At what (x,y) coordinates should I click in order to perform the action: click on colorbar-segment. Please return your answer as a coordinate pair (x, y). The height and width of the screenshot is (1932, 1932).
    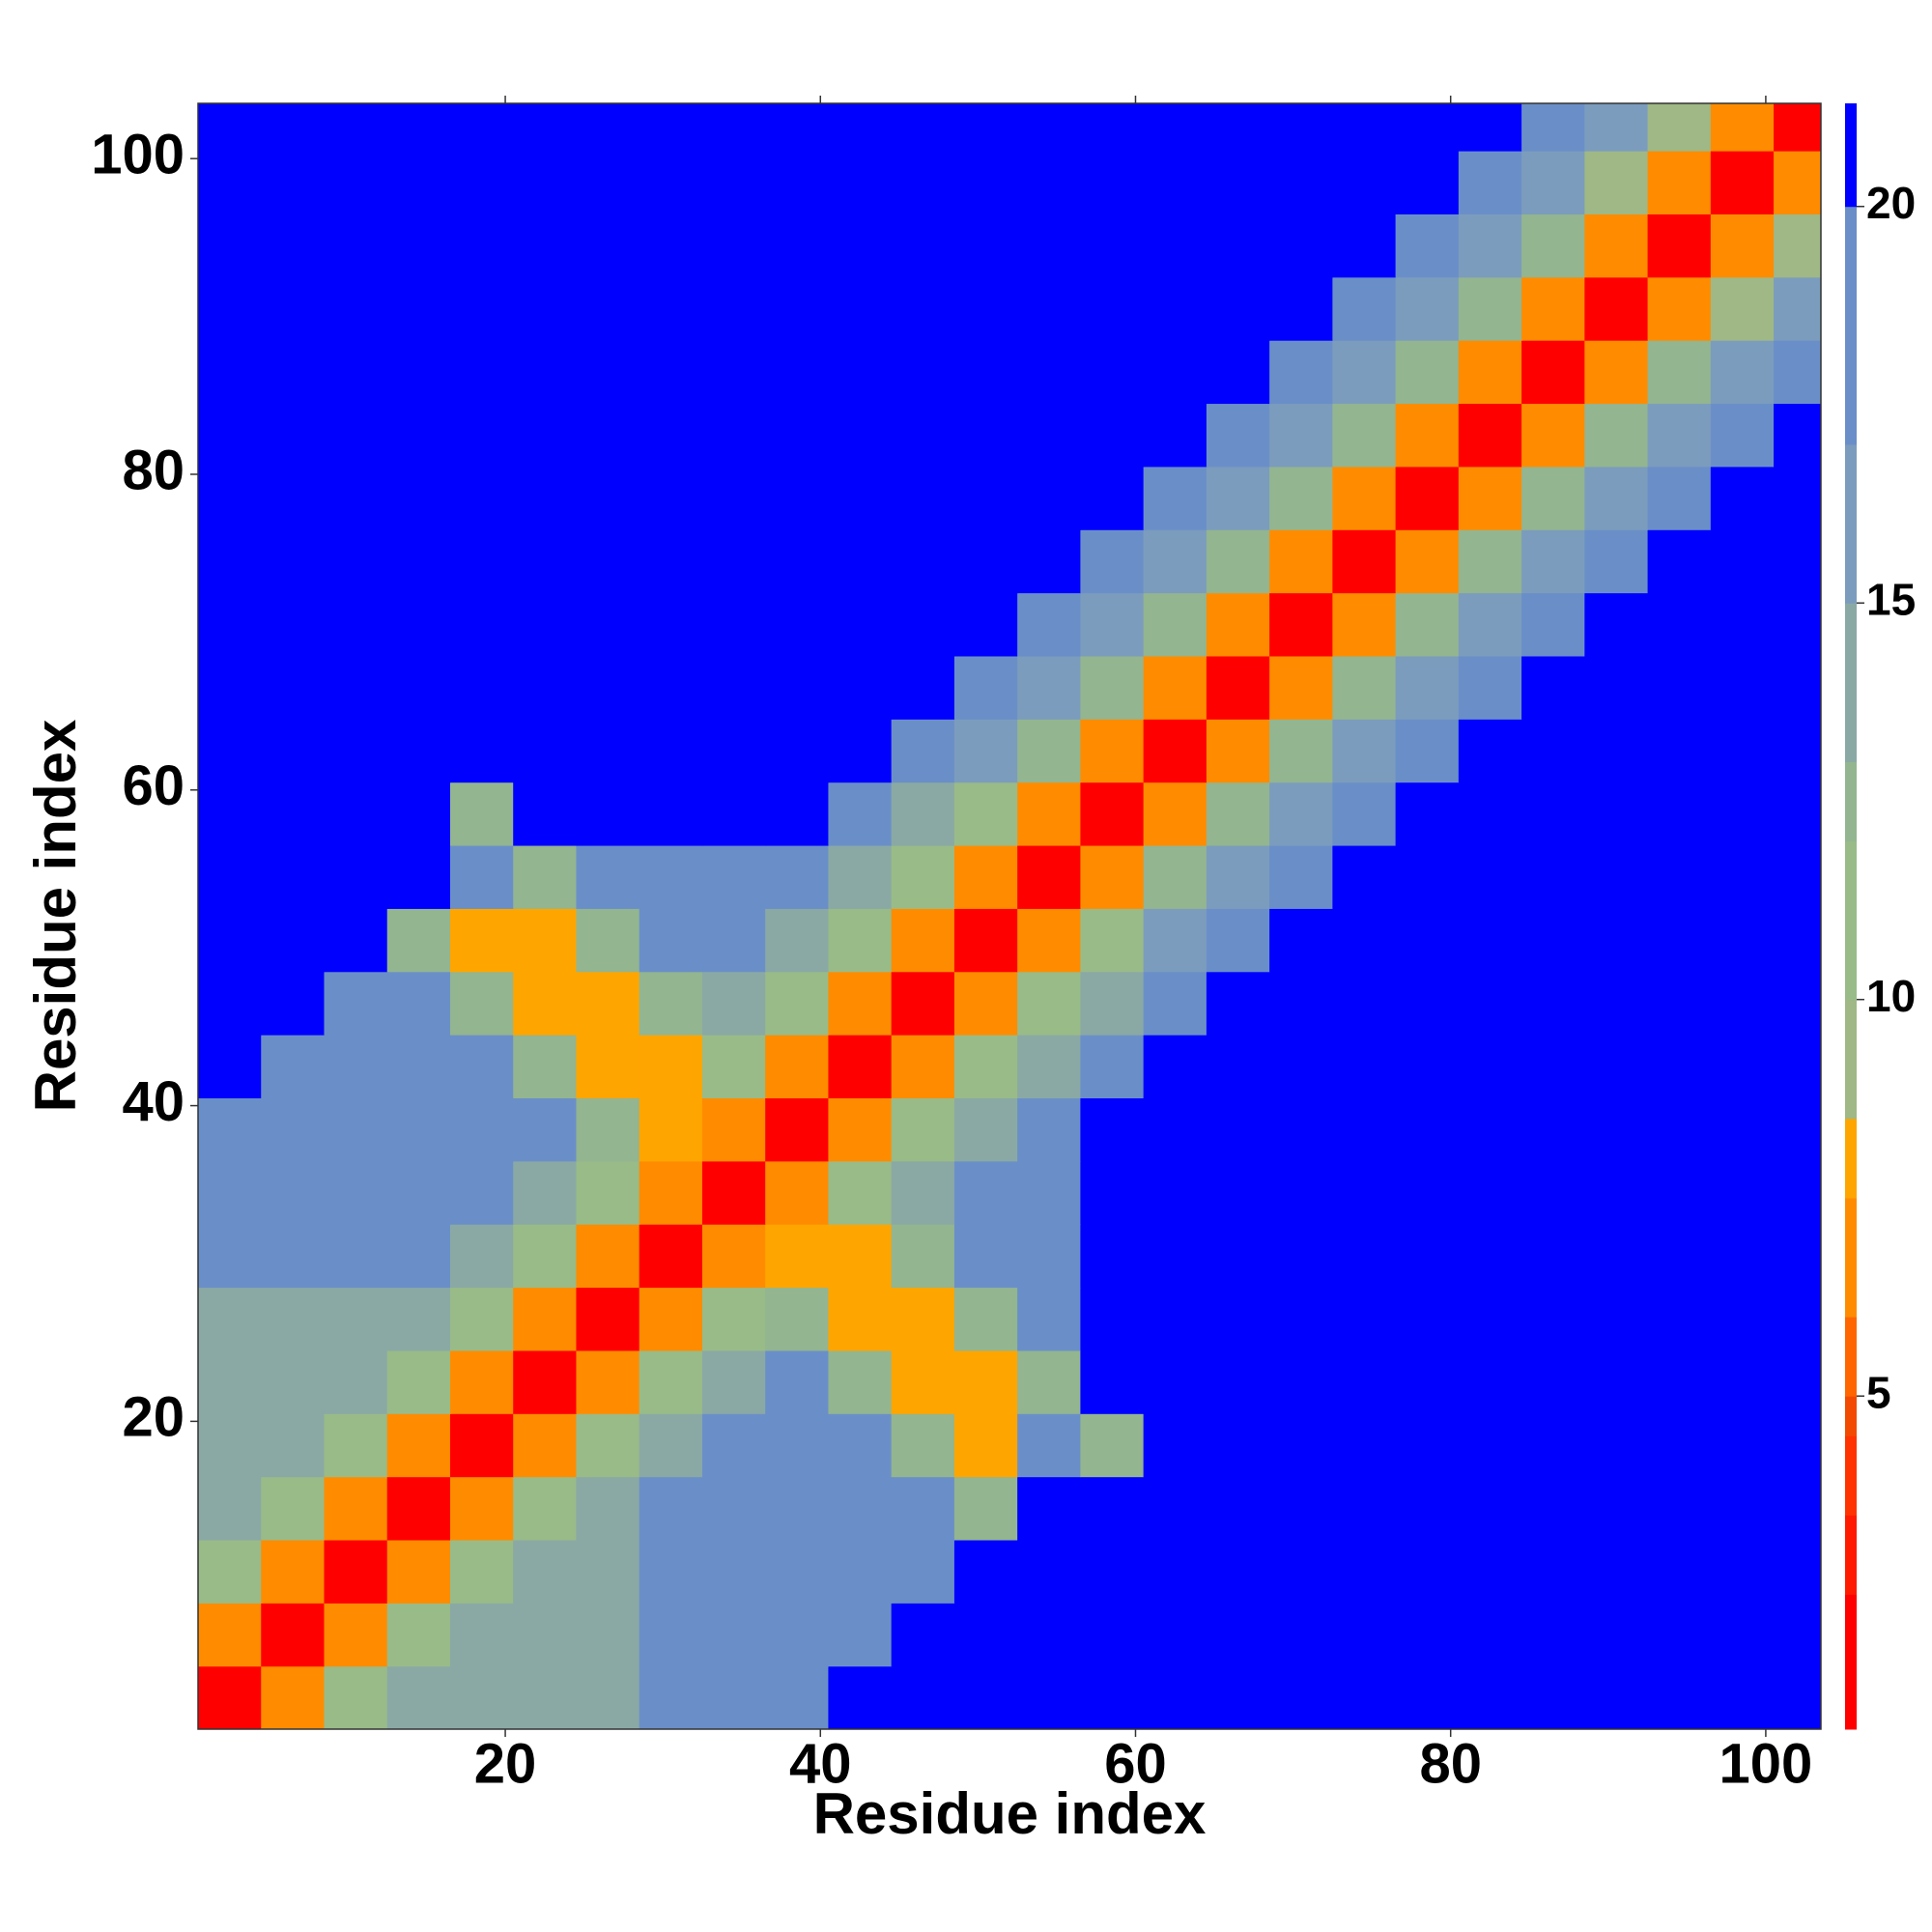
    Looking at the image, I should click on (1851, 920).